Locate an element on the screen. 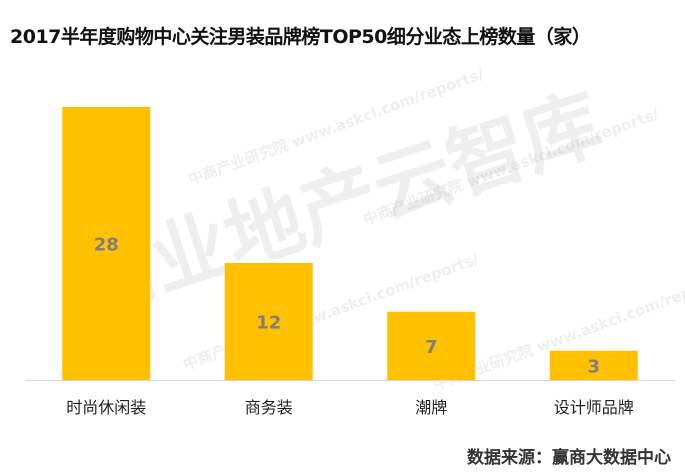  category-label: 潮牌 is located at coordinates (431, 407).